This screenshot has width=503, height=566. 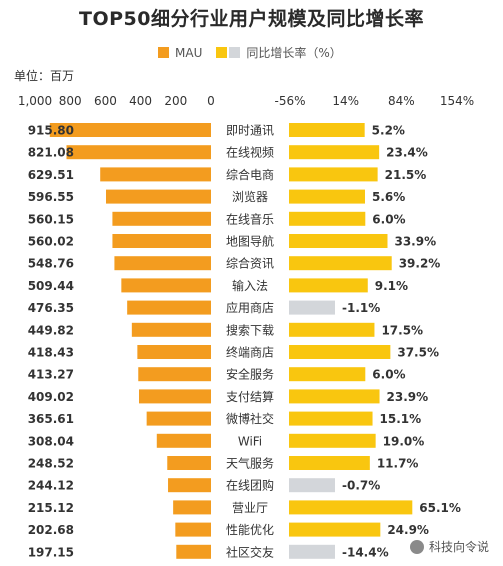 I want to click on data-label-mau: 365.61, so click(x=51, y=419).